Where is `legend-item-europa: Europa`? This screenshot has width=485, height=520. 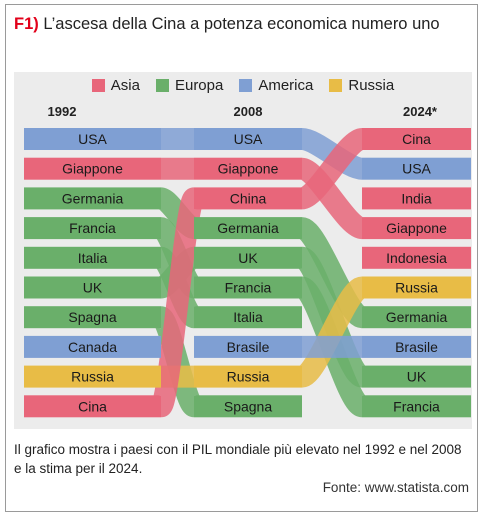 legend-item-europa: Europa is located at coordinates (189, 85).